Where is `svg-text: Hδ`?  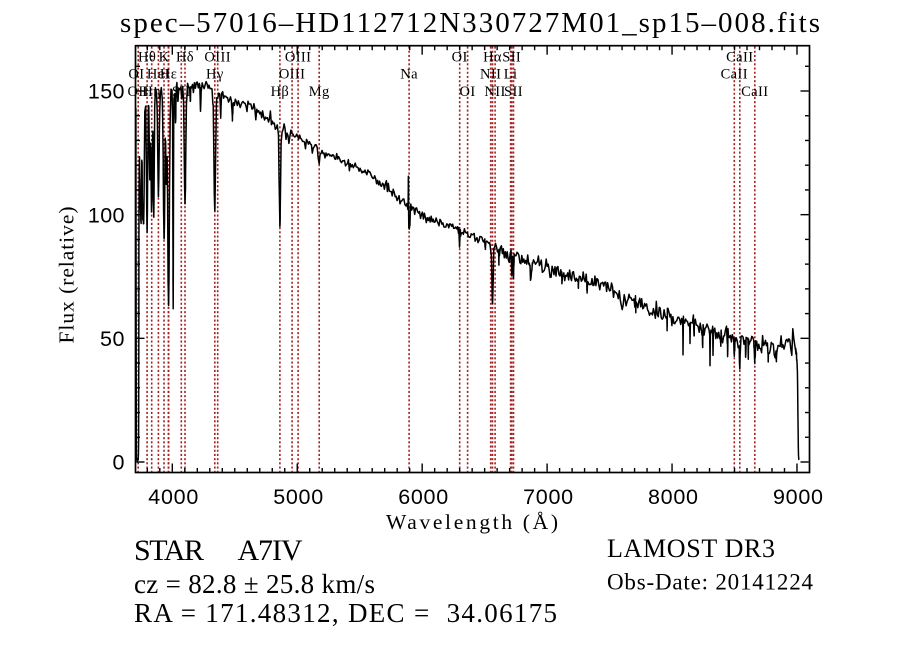 svg-text: Hδ is located at coordinates (185, 57).